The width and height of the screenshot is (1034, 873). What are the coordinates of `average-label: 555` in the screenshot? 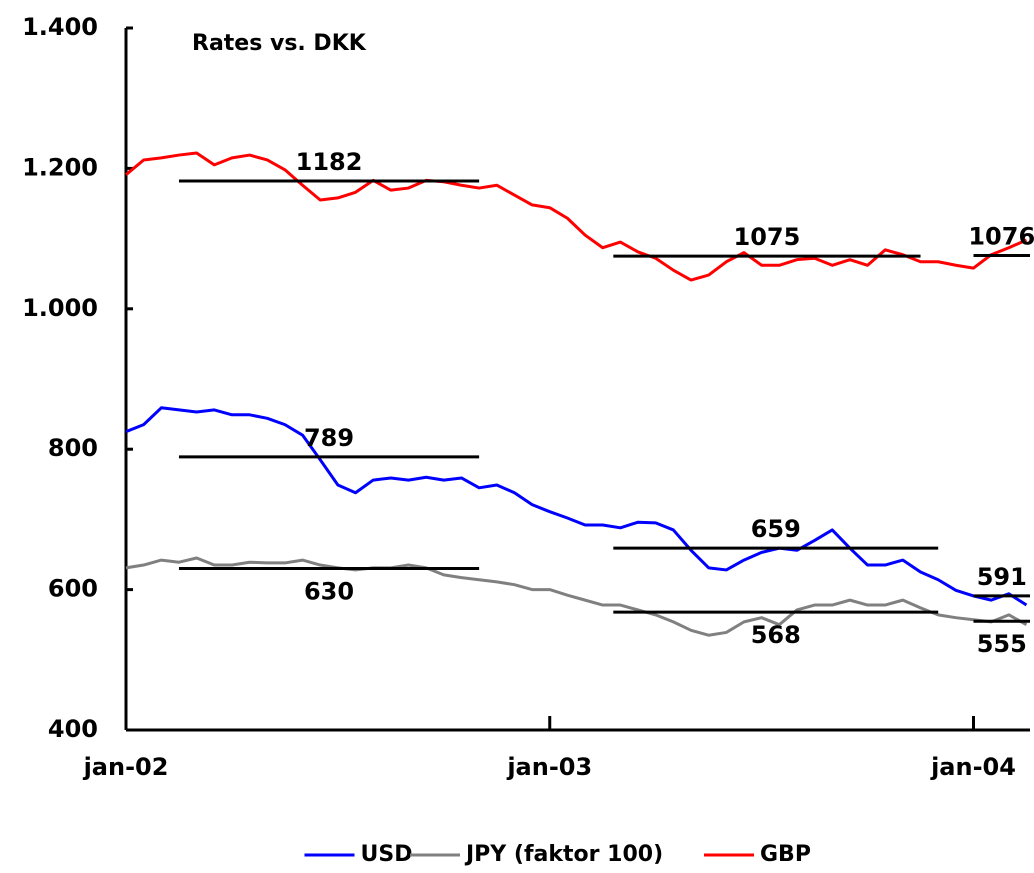 It's located at (1002, 644).